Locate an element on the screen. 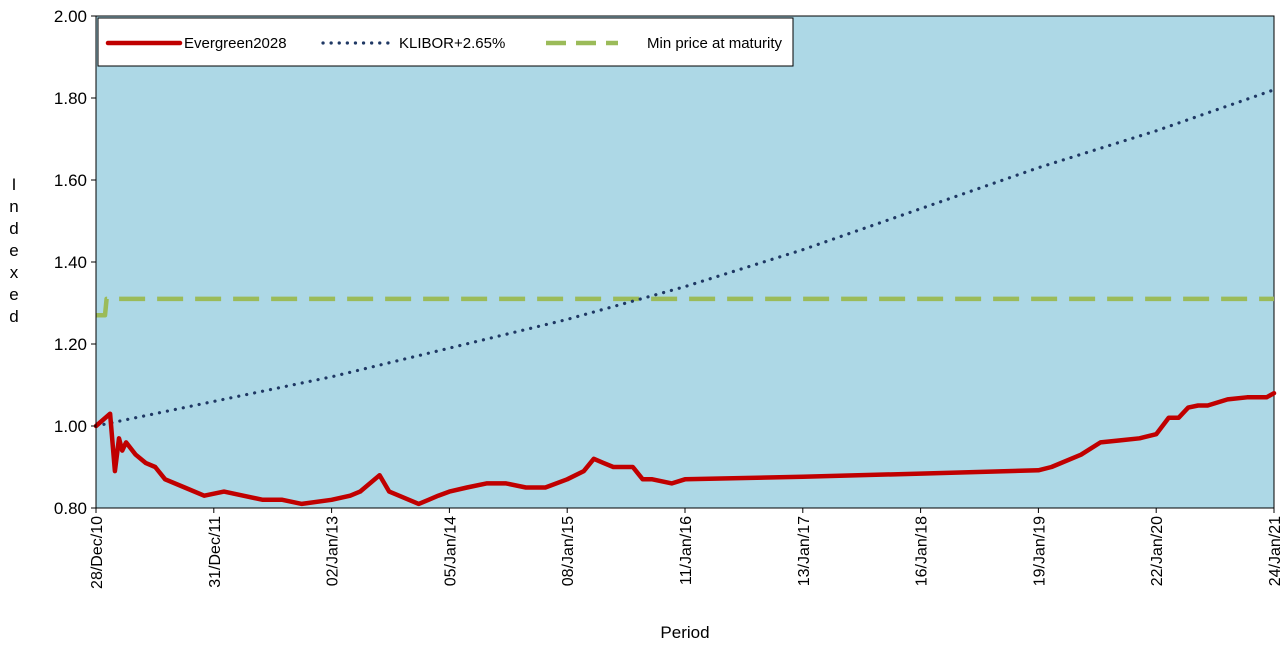 Image resolution: width=1286 pixels, height=649 pixels. legend-label: Min price at maturity is located at coordinates (715, 43).